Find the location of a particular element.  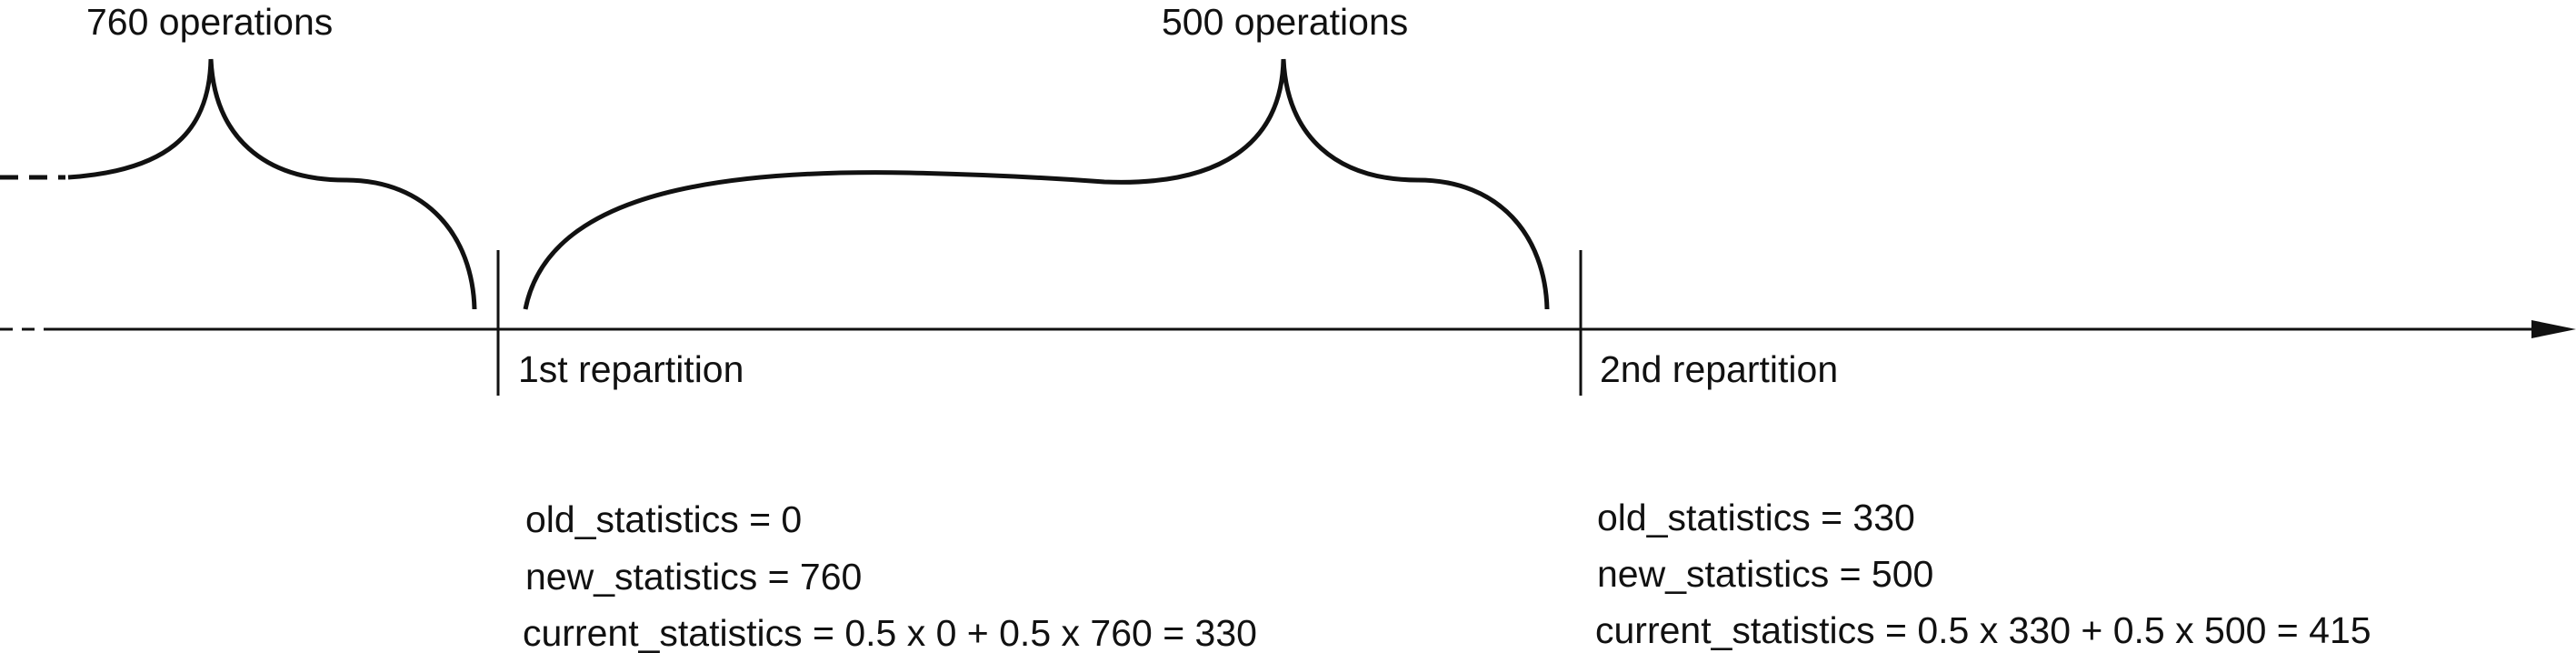

first-new-statistics: new_statistics = 760 is located at coordinates (693, 577).